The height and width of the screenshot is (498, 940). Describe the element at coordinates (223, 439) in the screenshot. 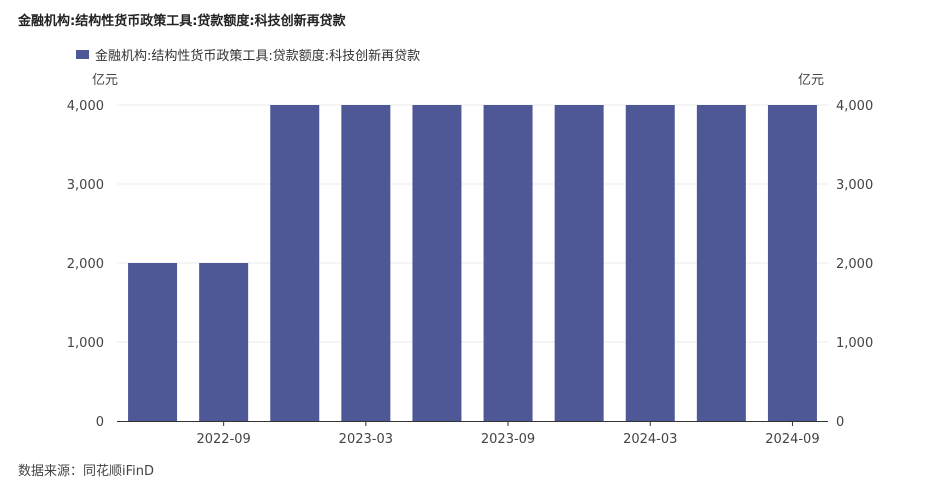

I see `x-tick-label: 2022-09` at that location.